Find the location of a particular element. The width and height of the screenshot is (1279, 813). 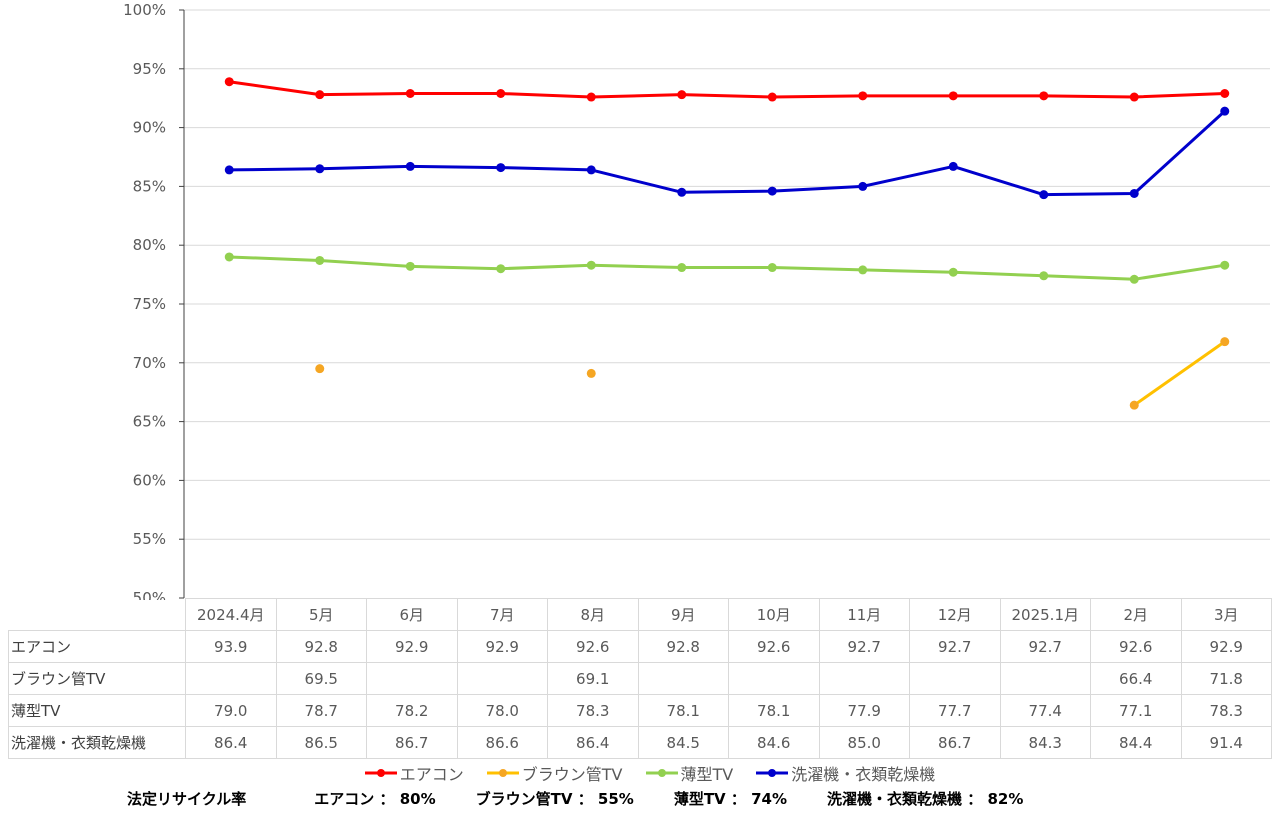

table-cell: 78.3 is located at coordinates (593, 710).